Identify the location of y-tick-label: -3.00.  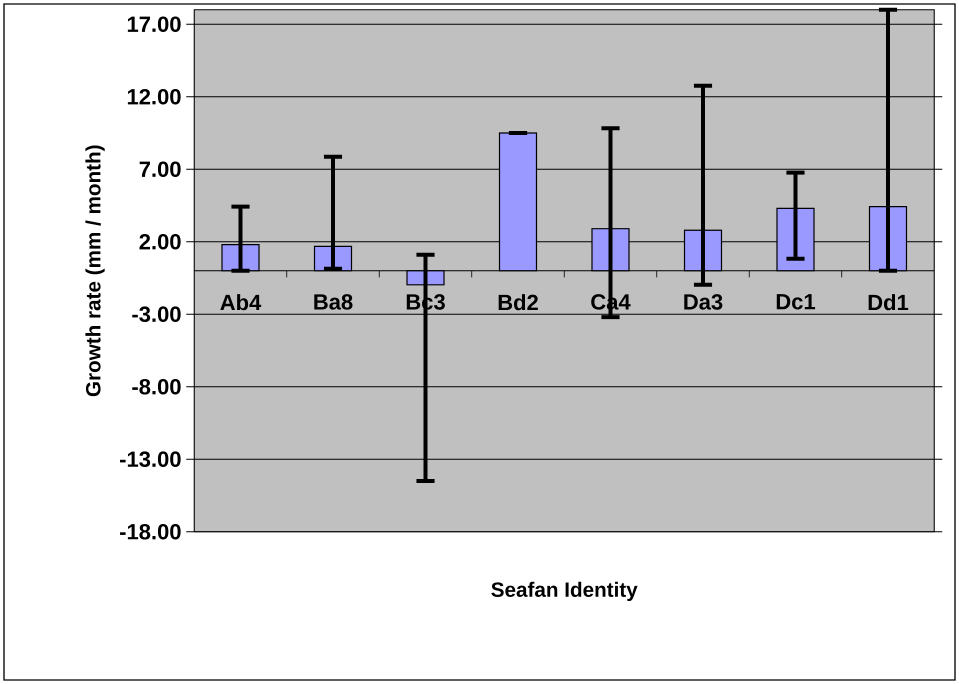
(156, 314).